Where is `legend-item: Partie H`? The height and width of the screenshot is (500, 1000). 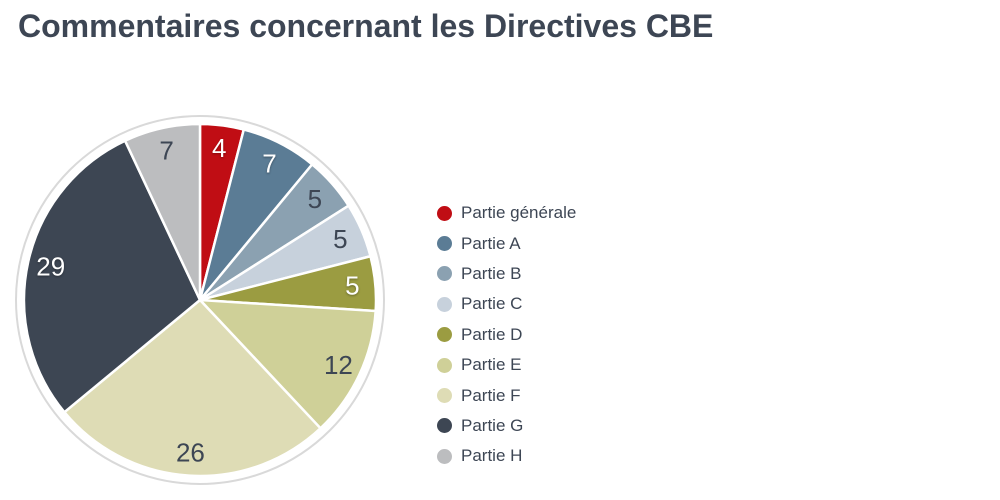
legend-item: Partie H is located at coordinates (506, 456).